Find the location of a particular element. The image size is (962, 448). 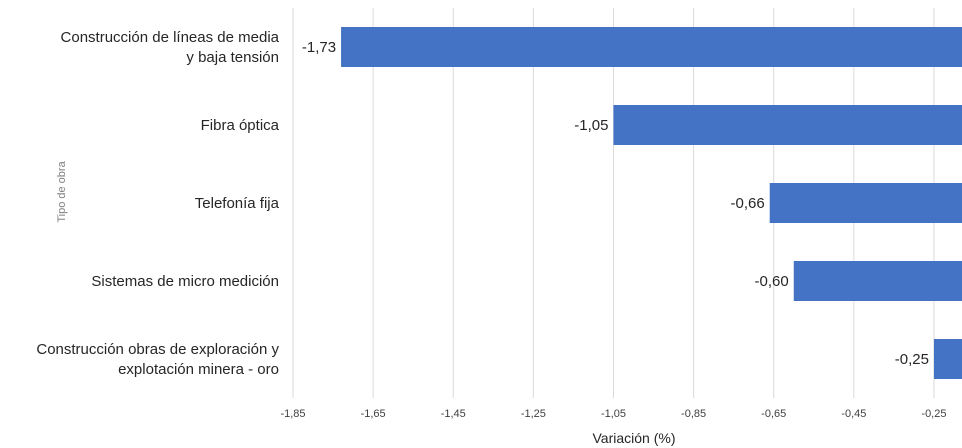

data-label: -1,05 is located at coordinates (591, 125).